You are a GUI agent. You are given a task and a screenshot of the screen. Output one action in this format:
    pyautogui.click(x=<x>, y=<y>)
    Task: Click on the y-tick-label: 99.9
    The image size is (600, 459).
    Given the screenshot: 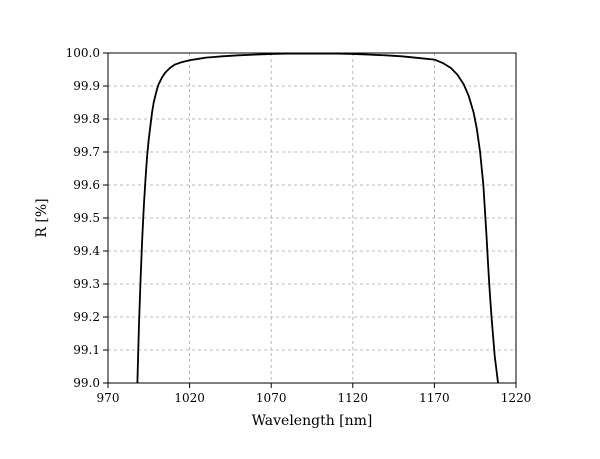 What is the action you would take?
    pyautogui.click(x=86, y=86)
    